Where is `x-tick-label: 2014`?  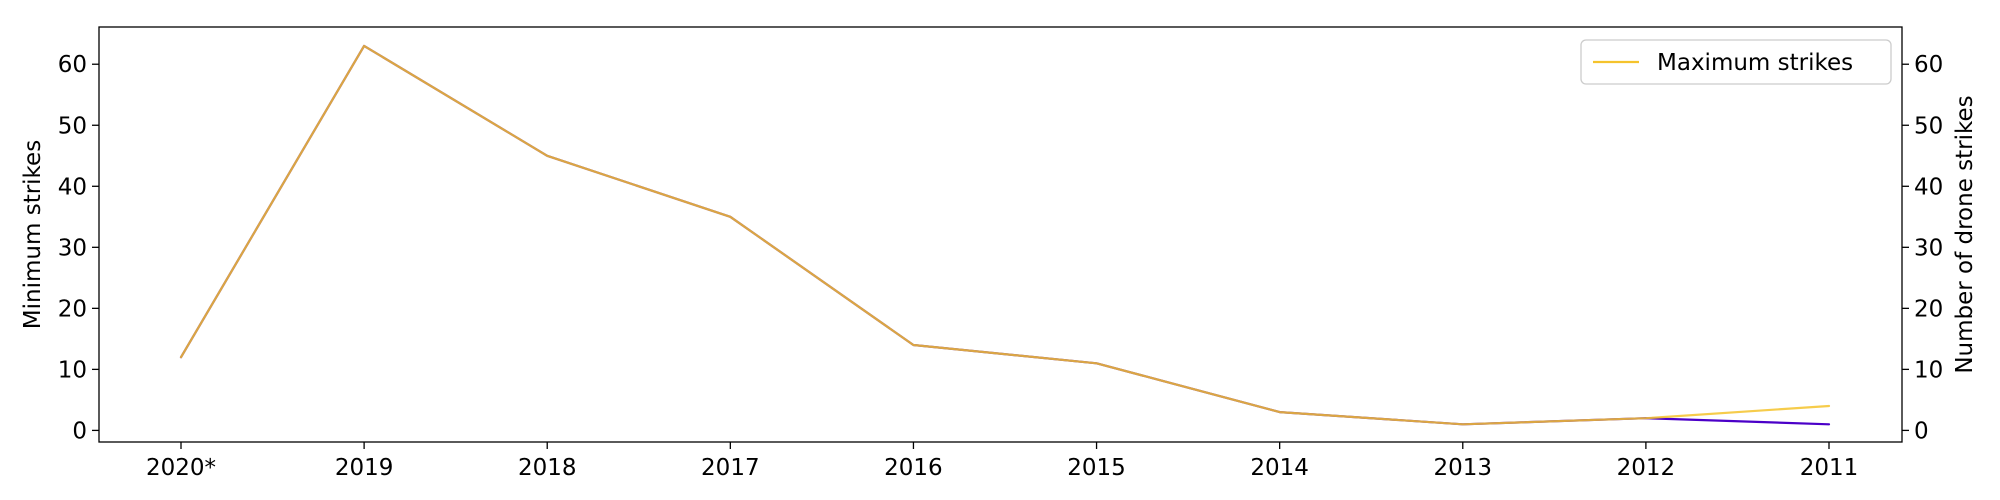 x-tick-label: 2014 is located at coordinates (1279, 468).